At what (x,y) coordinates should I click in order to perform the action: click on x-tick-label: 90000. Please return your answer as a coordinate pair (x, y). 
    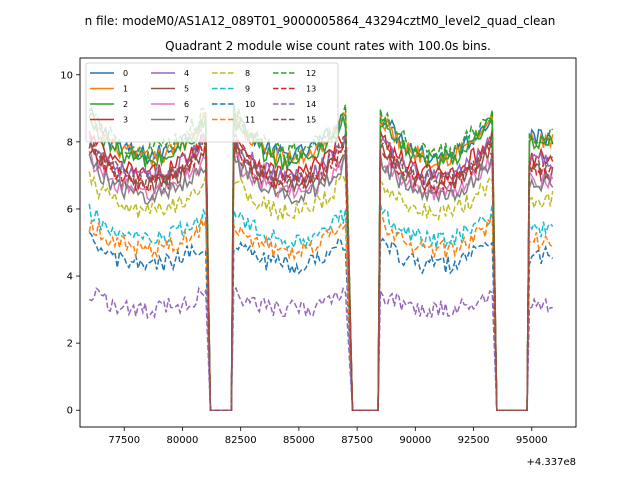
    Looking at the image, I should click on (415, 440).